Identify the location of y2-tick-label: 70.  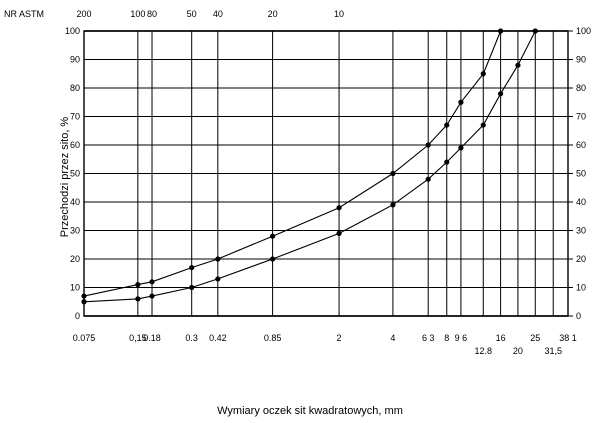
(581, 117).